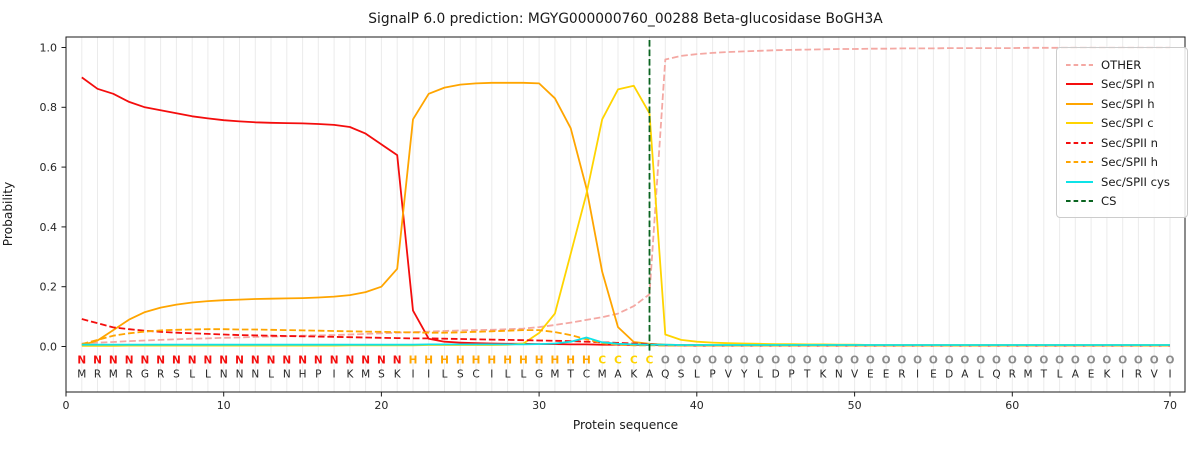  What do you see at coordinates (1121, 64) in the screenshot?
I see `legend-label: OTHER` at bounding box center [1121, 64].